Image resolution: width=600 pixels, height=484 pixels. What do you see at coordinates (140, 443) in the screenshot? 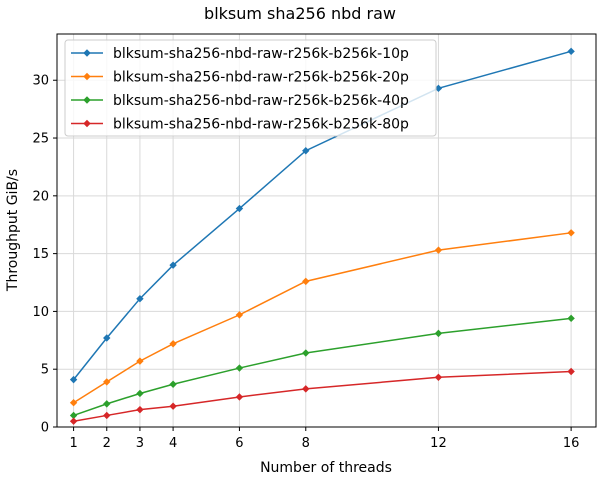
I see `x-tick-label: 3` at bounding box center [140, 443].